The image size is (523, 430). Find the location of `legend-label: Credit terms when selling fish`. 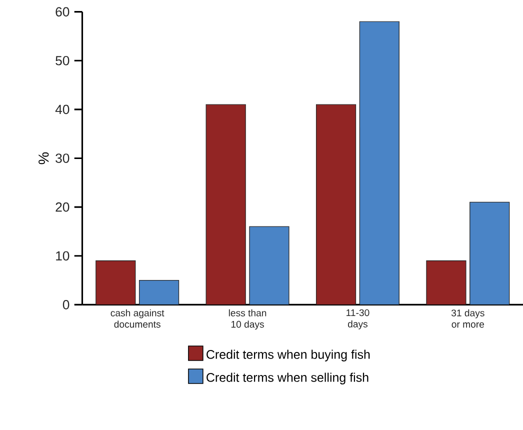

legend-label: Credit terms when selling fish is located at coordinates (287, 378).